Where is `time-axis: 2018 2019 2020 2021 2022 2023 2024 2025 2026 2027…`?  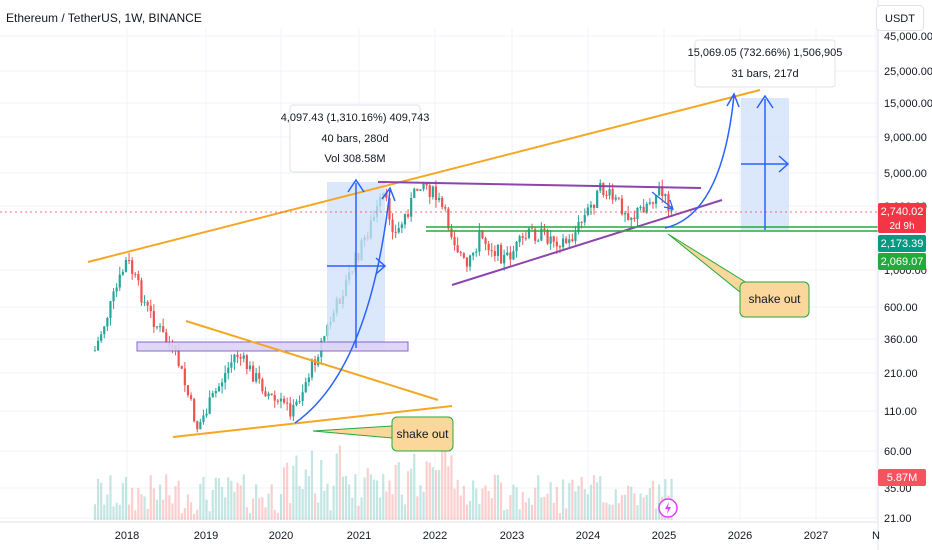
time-axis: 2018 2019 2020 2021 2022 2023 2024 2025 2026 2027… is located at coordinates (440, 531).